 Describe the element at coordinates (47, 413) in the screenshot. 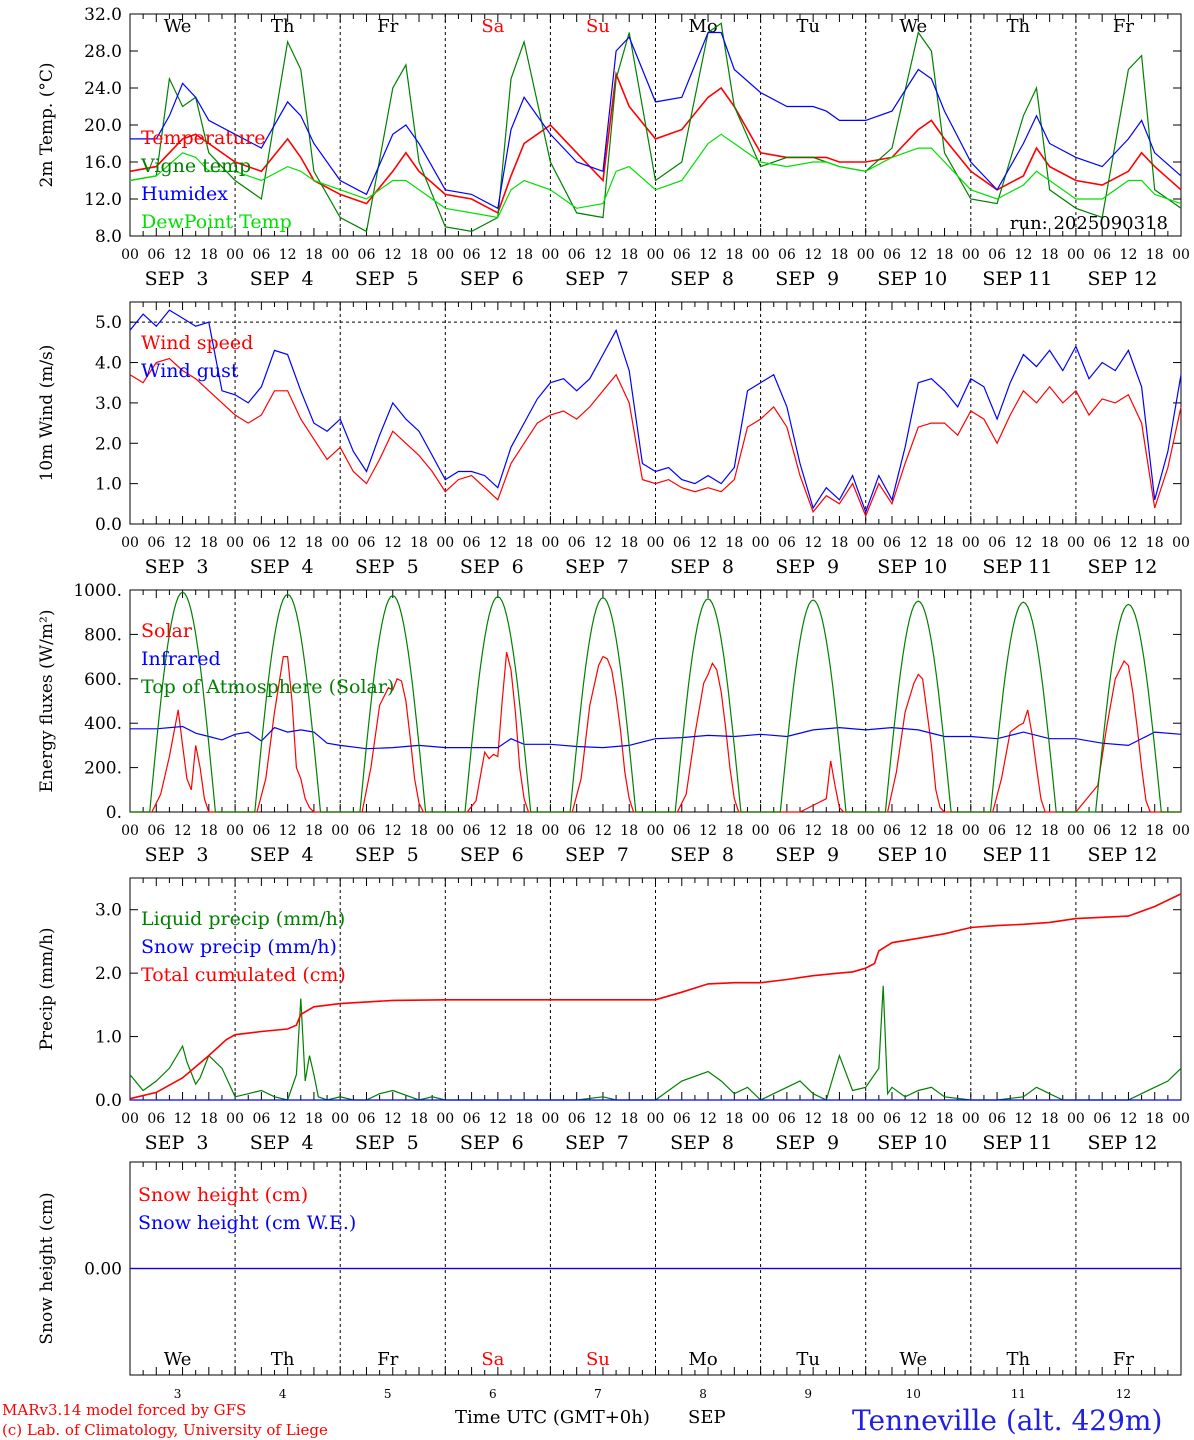

I see `y-axis-title: 10m Wind (m/s)` at that location.